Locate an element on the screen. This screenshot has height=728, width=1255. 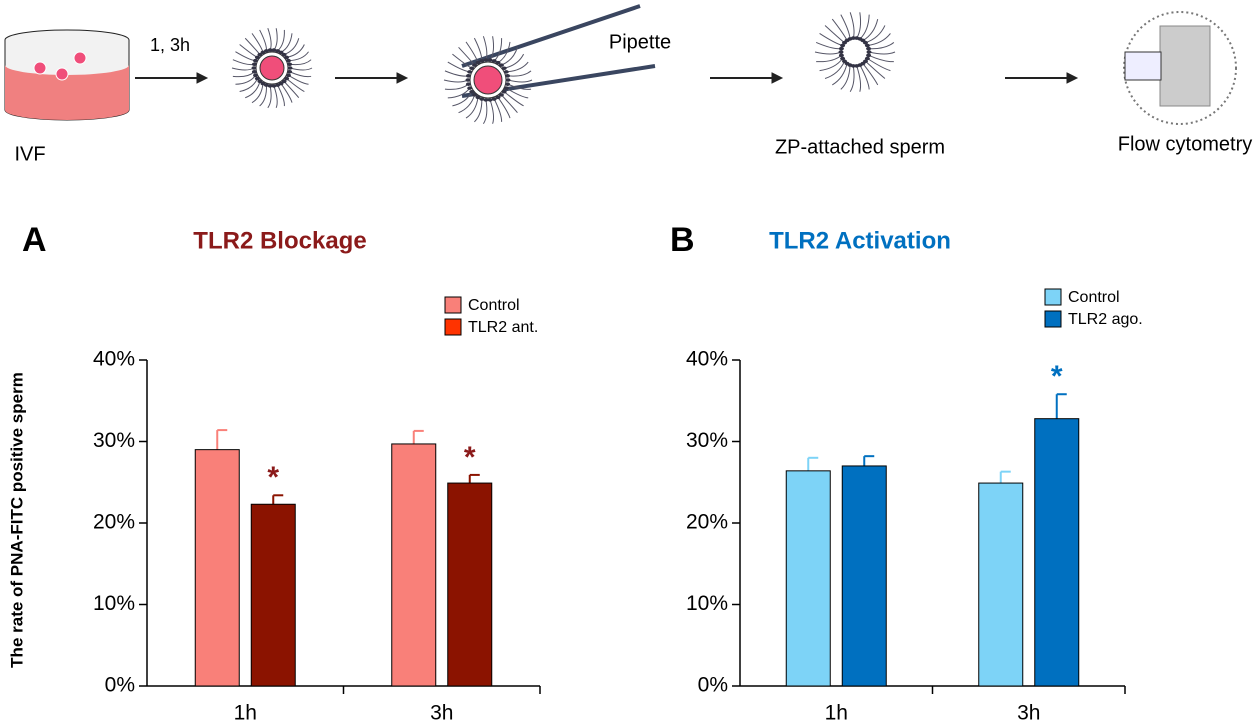
chart-title: TLR2 Activation is located at coordinates (860, 240).